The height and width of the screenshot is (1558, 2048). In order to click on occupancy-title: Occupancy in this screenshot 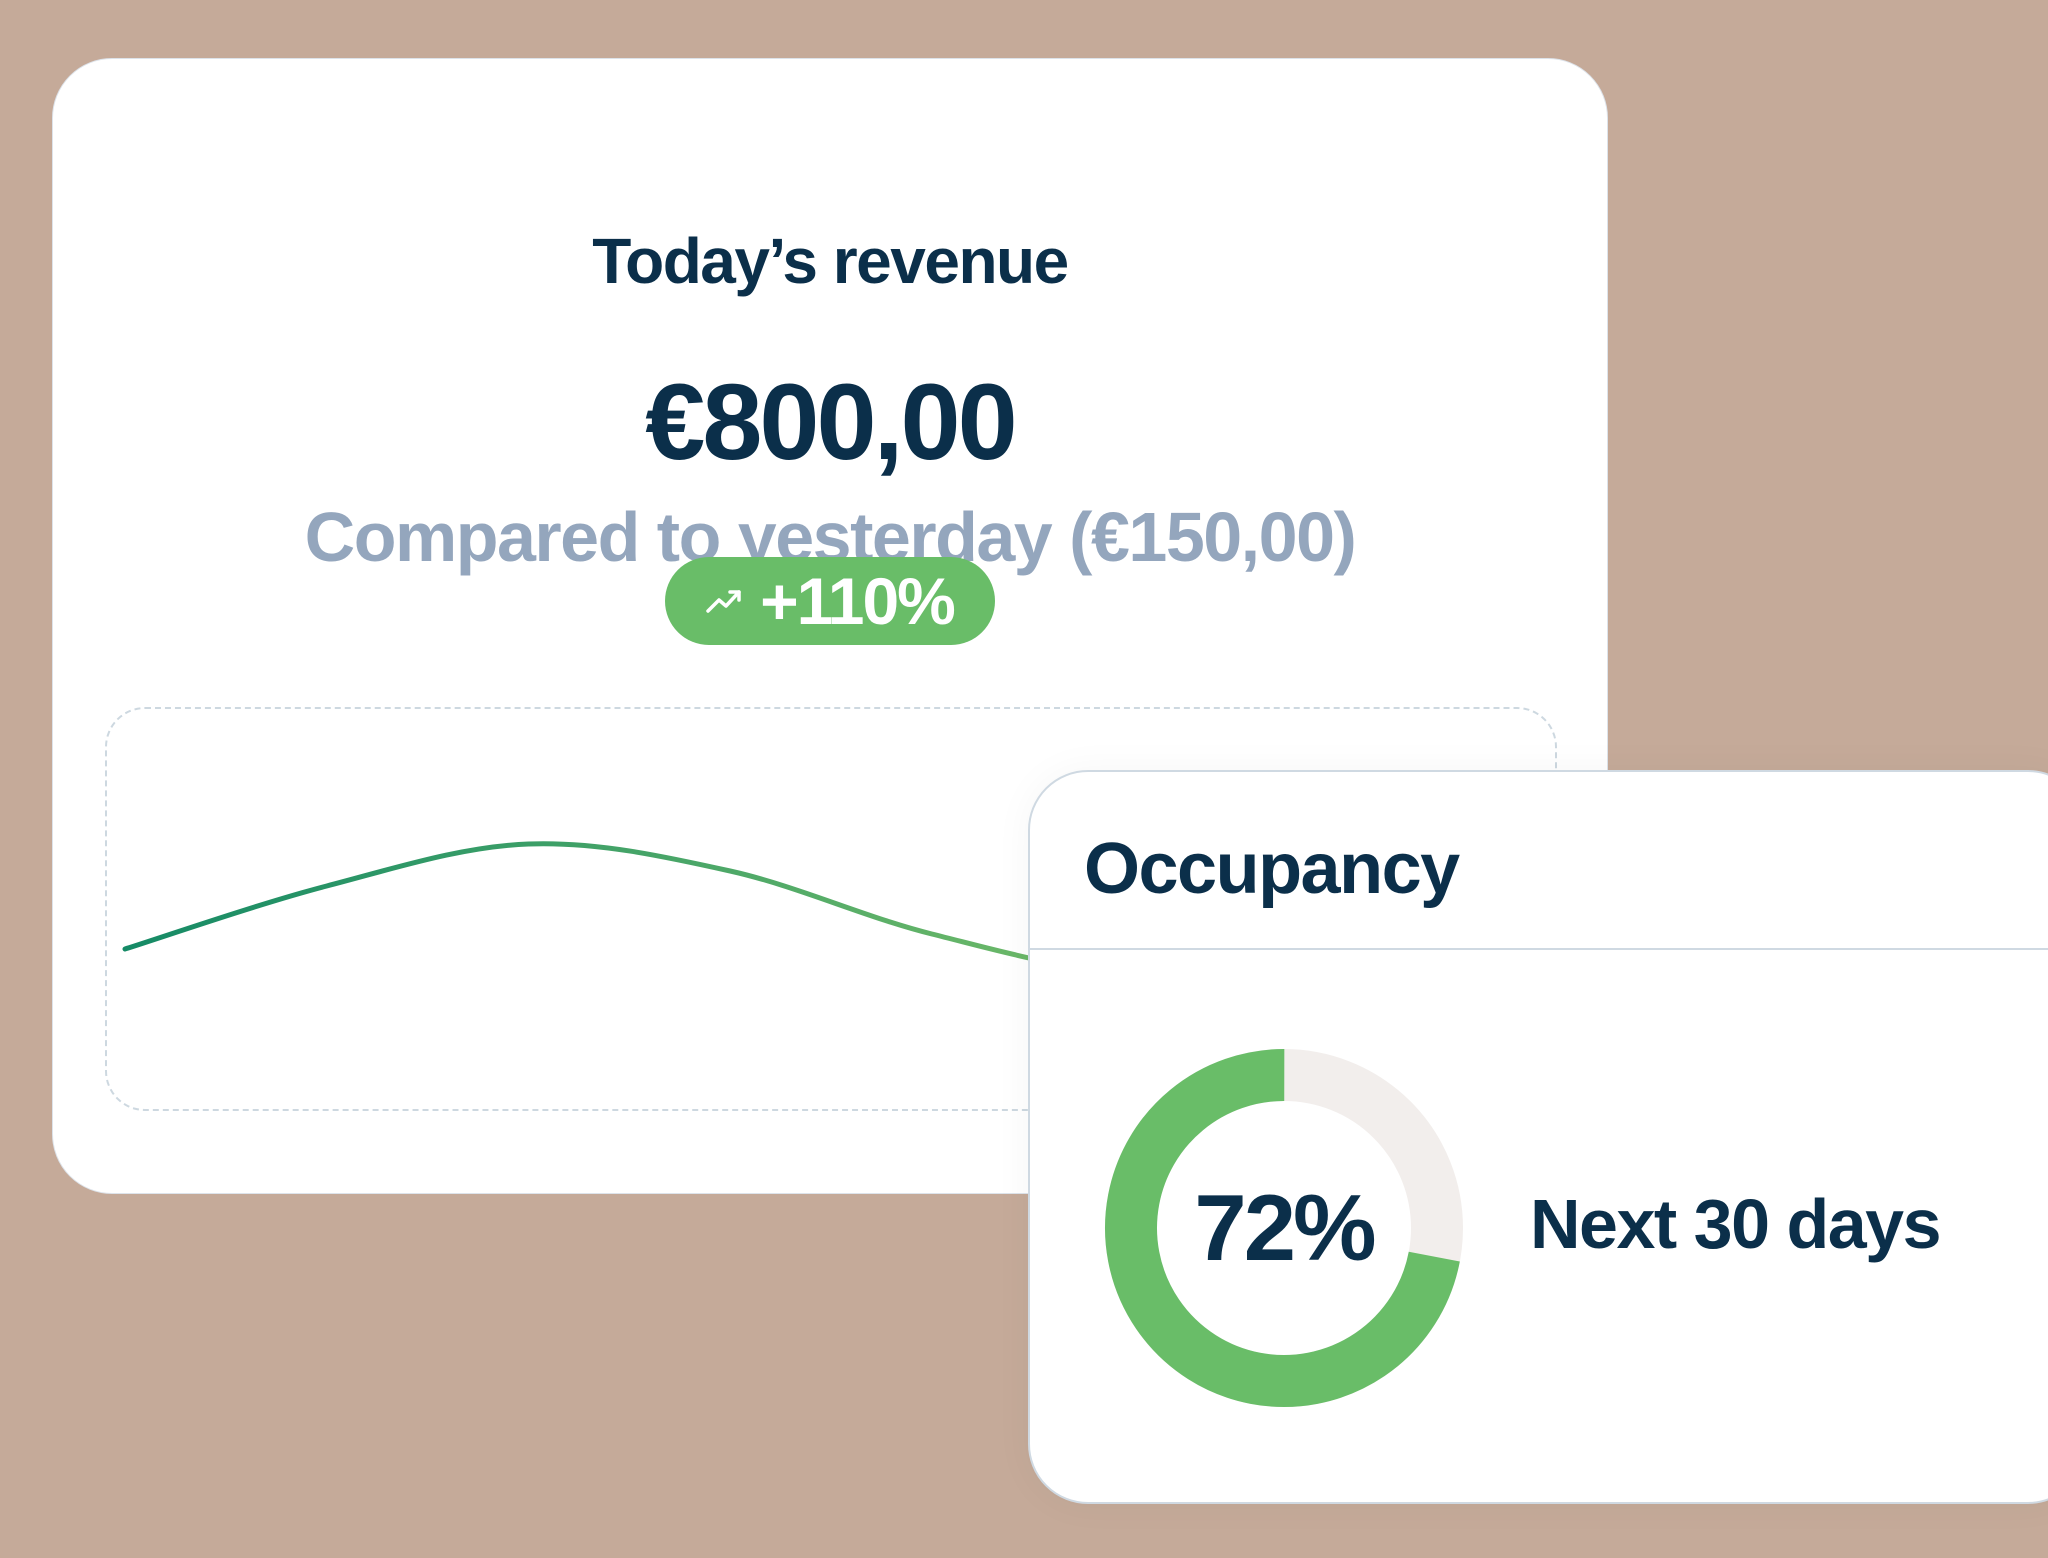, I will do `click(1272, 869)`.